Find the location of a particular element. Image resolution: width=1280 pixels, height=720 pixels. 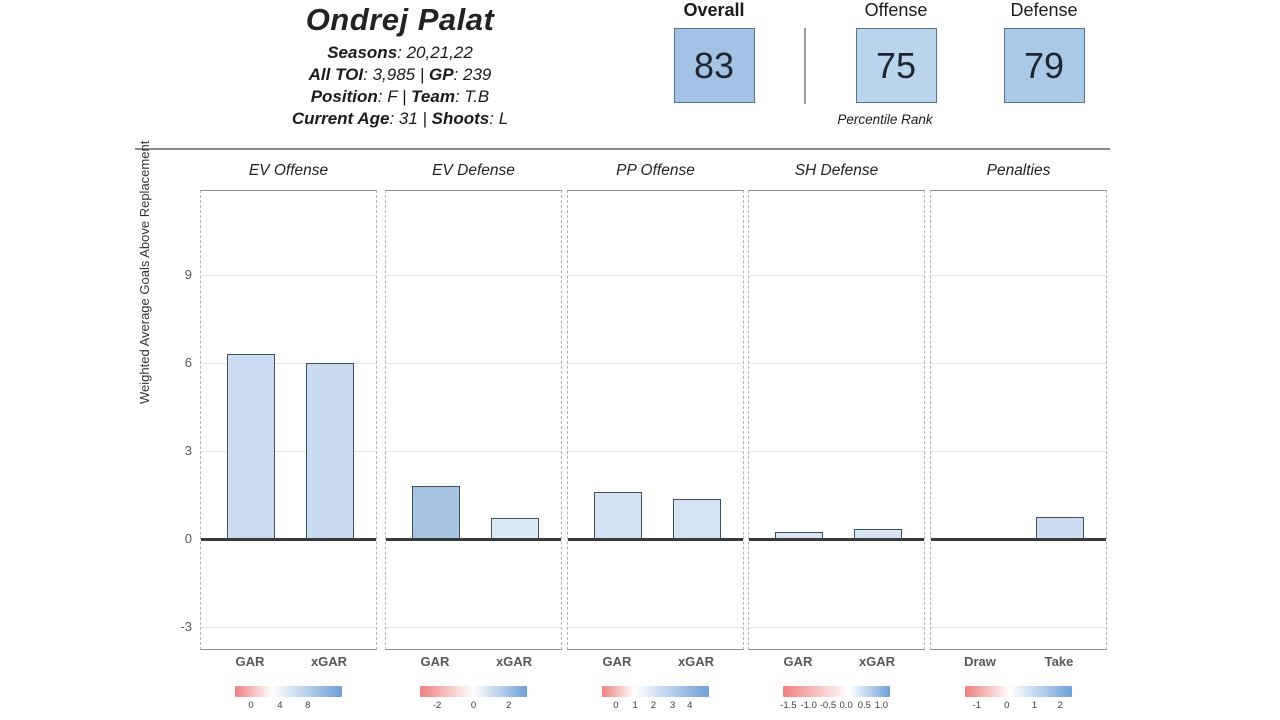

color-scale-tick: -1.0 is located at coordinates (808, 705).